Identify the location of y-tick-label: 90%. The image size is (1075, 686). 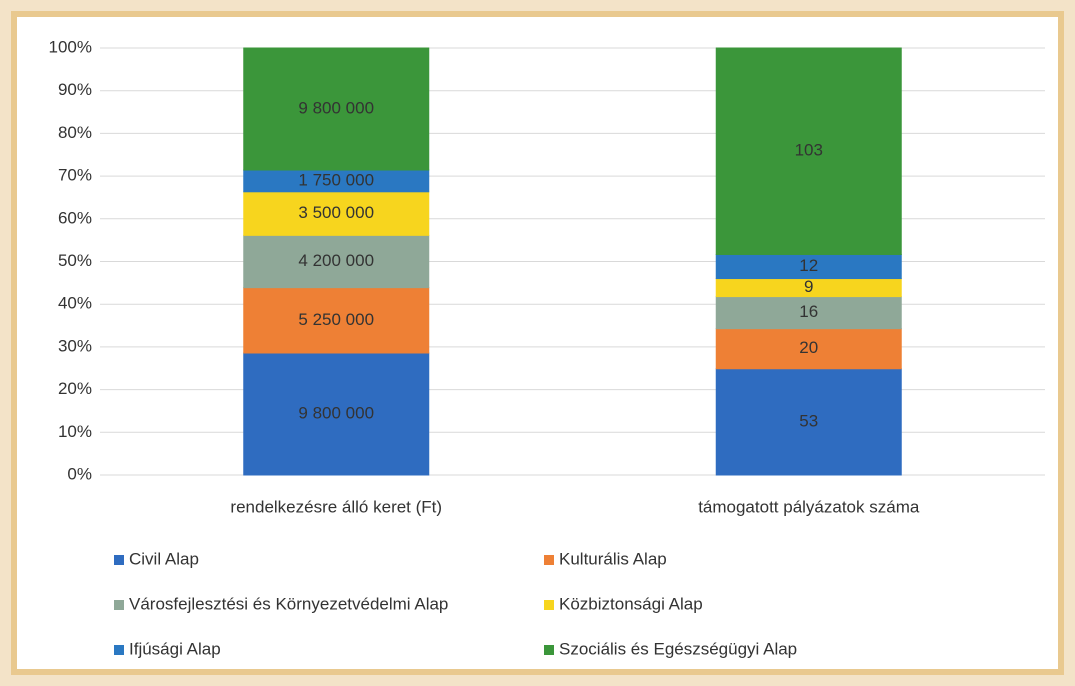
(75, 89).